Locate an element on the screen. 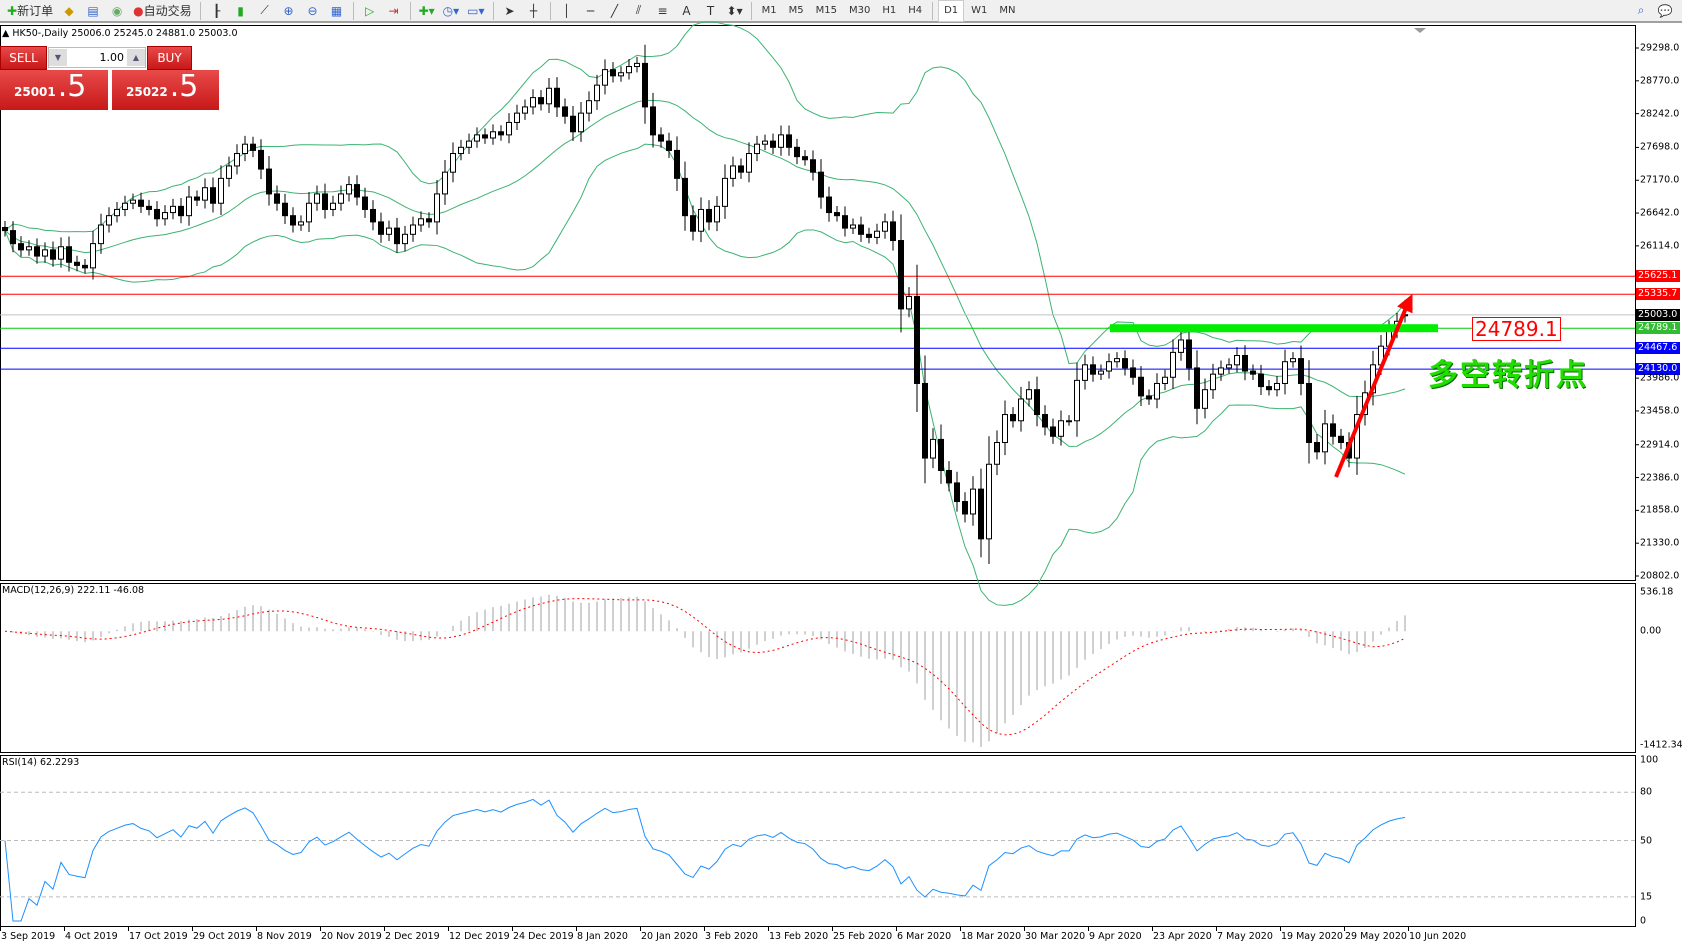 The image size is (1682, 947). auto-scroll-icon: ▷ is located at coordinates (369, 10).